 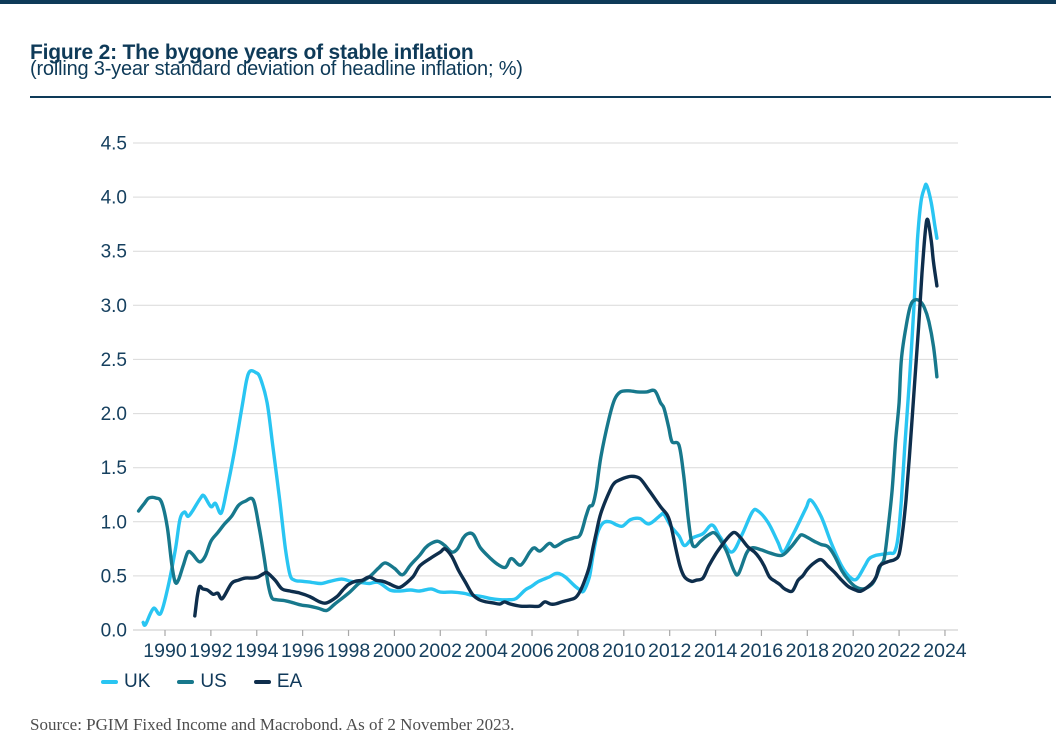 I want to click on legend-item-us: US, so click(x=202, y=682).